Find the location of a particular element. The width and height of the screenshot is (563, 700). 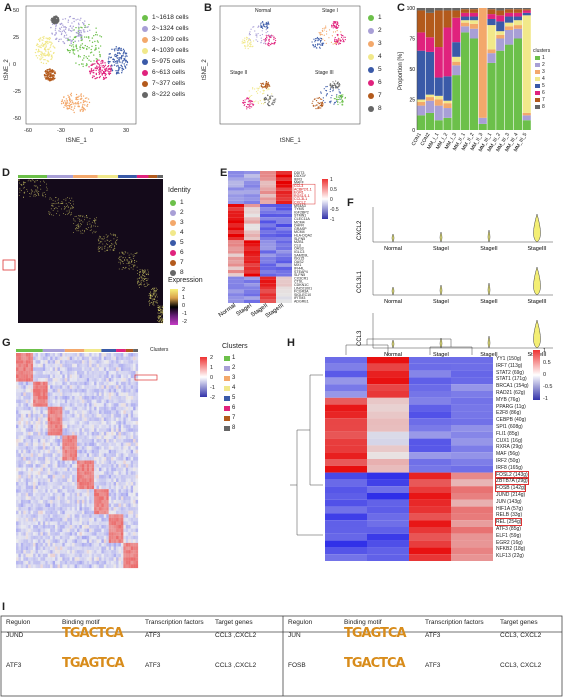

legend-dot is located at coordinates (173, 222).